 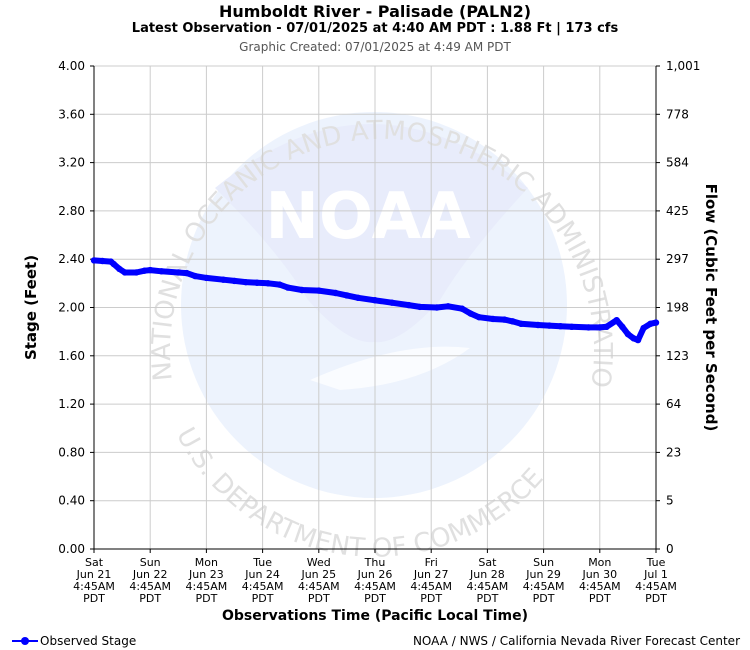 What do you see at coordinates (711, 308) in the screenshot?
I see `y2-axis-title: Flow (Cubic Feet per Second)` at bounding box center [711, 308].